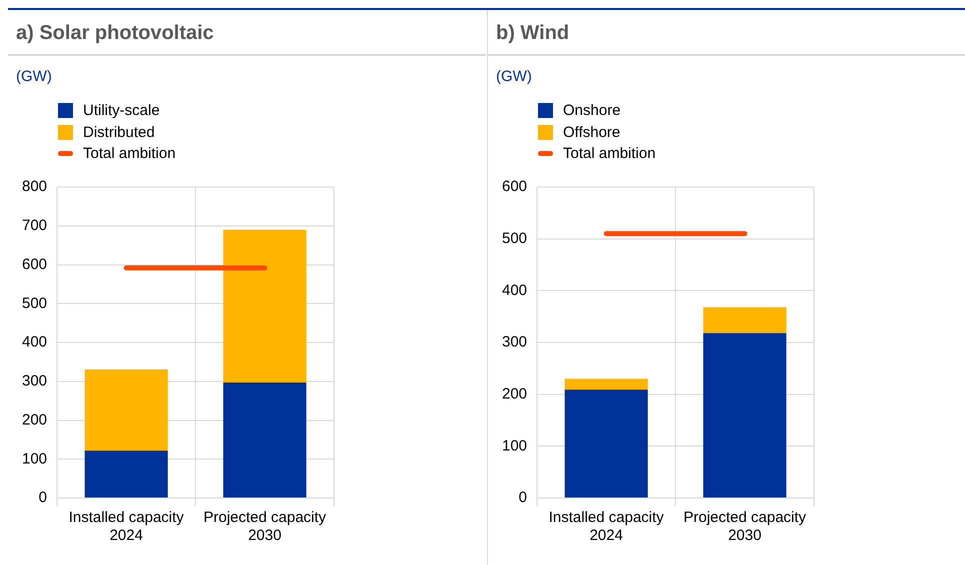 This screenshot has width=965, height=565. Describe the element at coordinates (592, 111) in the screenshot. I see `legend-label: Onshore` at that location.